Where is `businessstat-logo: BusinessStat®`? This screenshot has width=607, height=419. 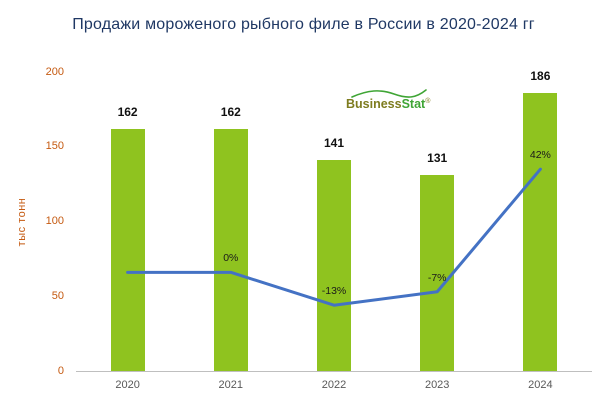 businessstat-logo: BusinessStat® is located at coordinates (388, 99).